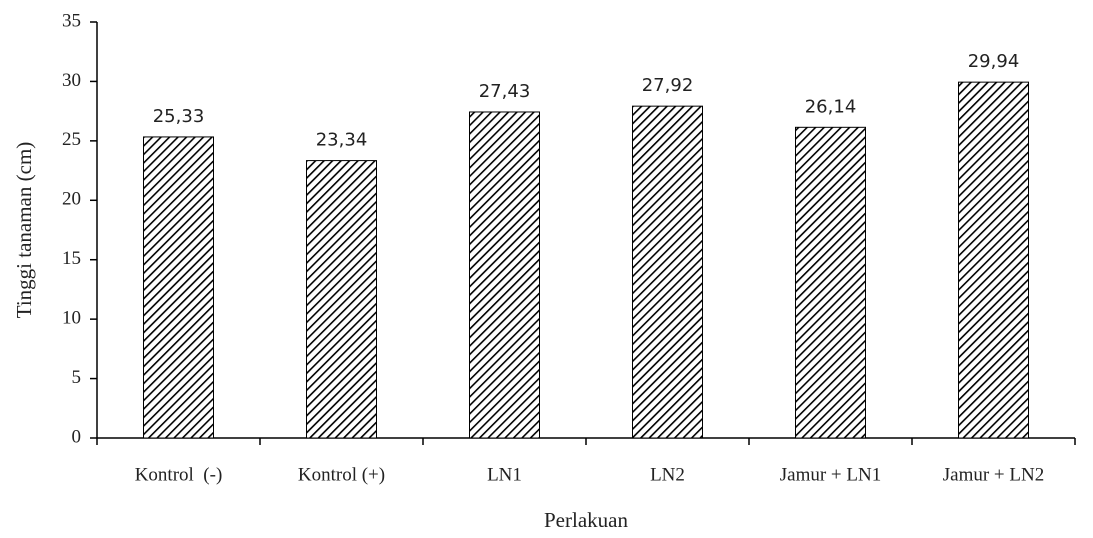 The image size is (1093, 538). What do you see at coordinates (668, 85) in the screenshot?
I see `value-label: 27,92` at bounding box center [668, 85].